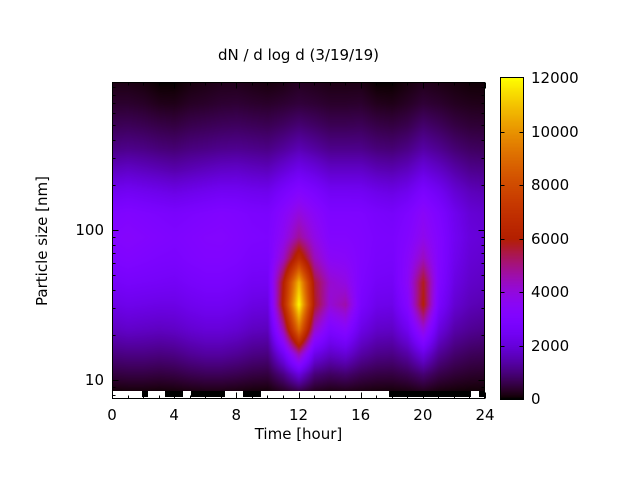  Describe the element at coordinates (174, 415) in the screenshot. I see `x-tick-label: 4` at that location.